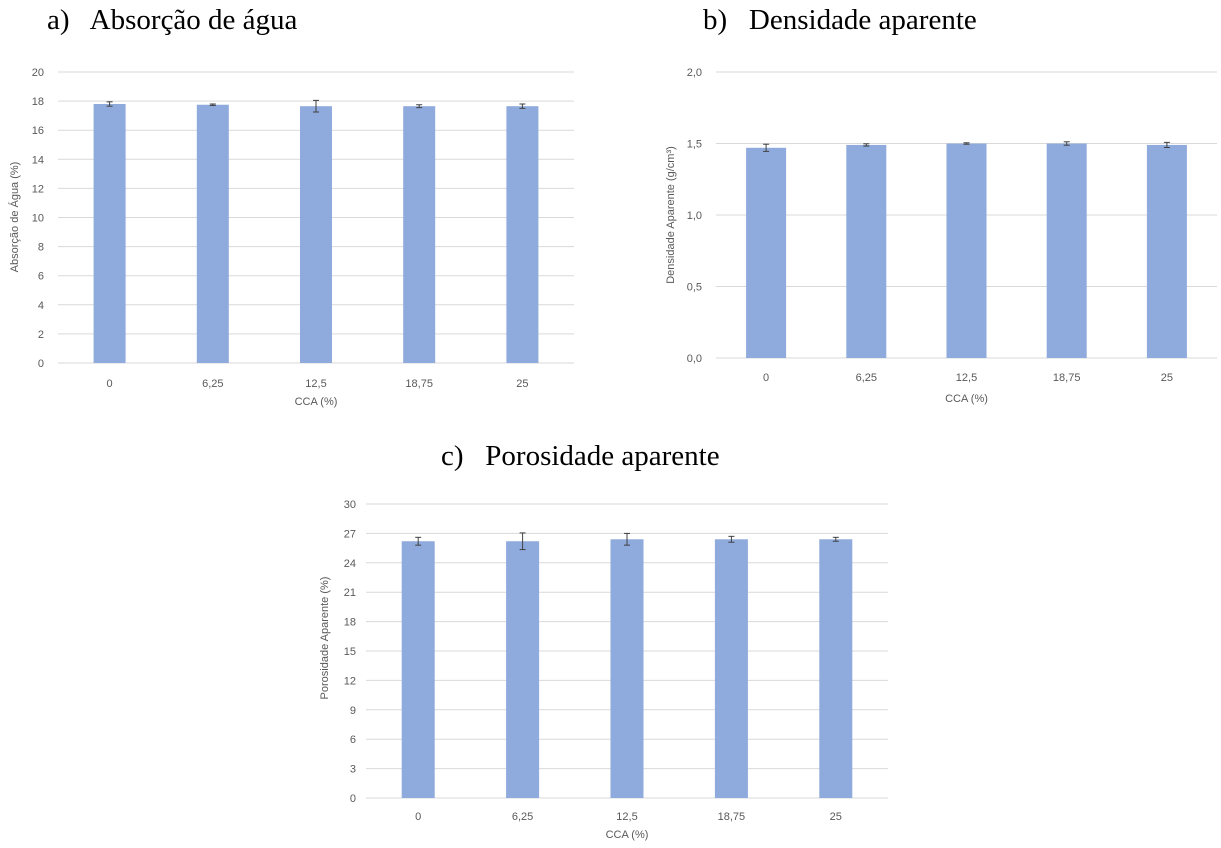 This screenshot has width=1221, height=848. What do you see at coordinates (694, 73) in the screenshot?
I see `y-tick-label: 2,0` at bounding box center [694, 73].